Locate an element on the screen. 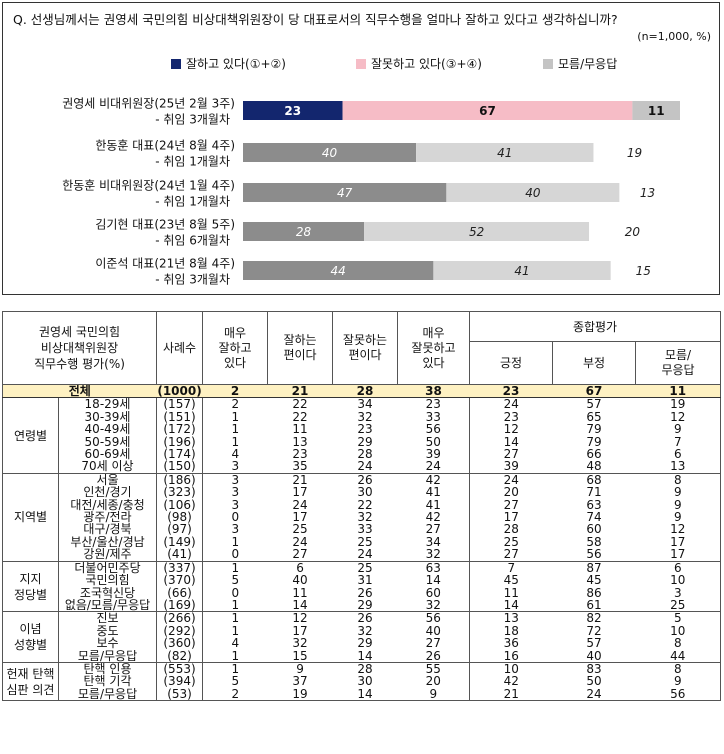 The height and width of the screenshot is (754, 724). cell-value: 40 is located at coordinates (433, 631).